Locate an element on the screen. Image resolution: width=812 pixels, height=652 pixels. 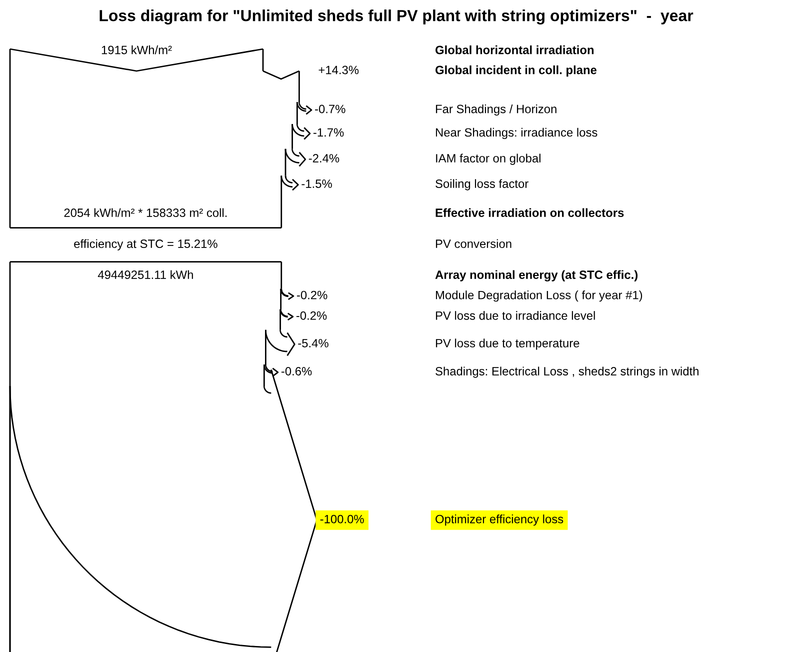
category-label: Global horizontal irradiation is located at coordinates (514, 49).